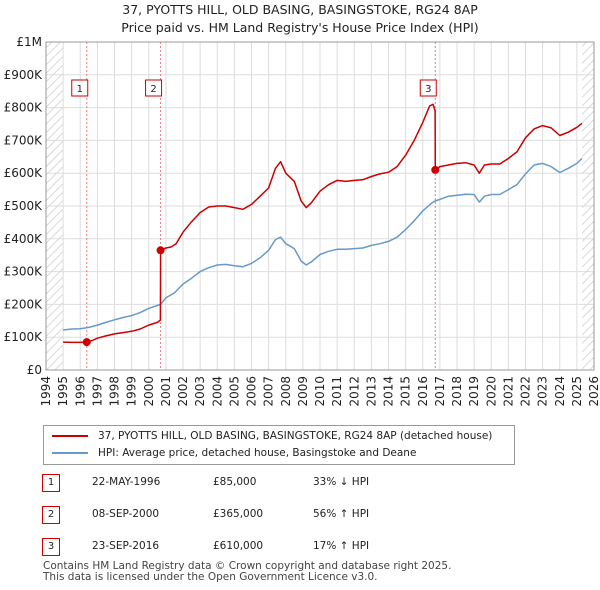  I want to click on x-tick-label: 2006, so click(252, 391).